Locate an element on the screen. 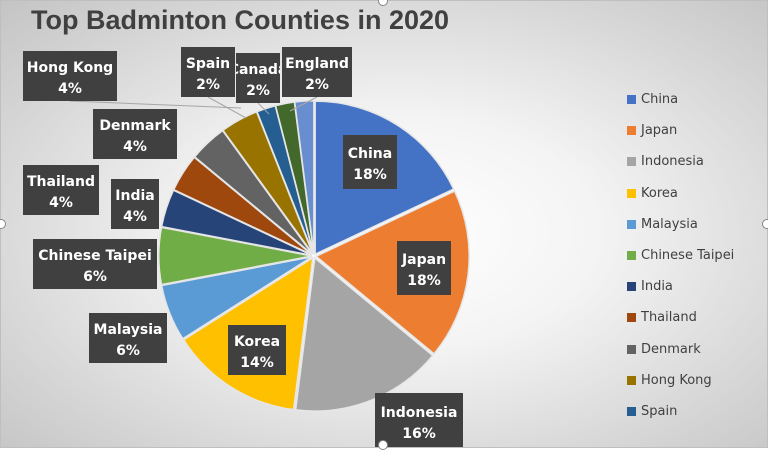 This screenshot has height=450, width=768. pie-slice-malaysia is located at coordinates (236, 298).